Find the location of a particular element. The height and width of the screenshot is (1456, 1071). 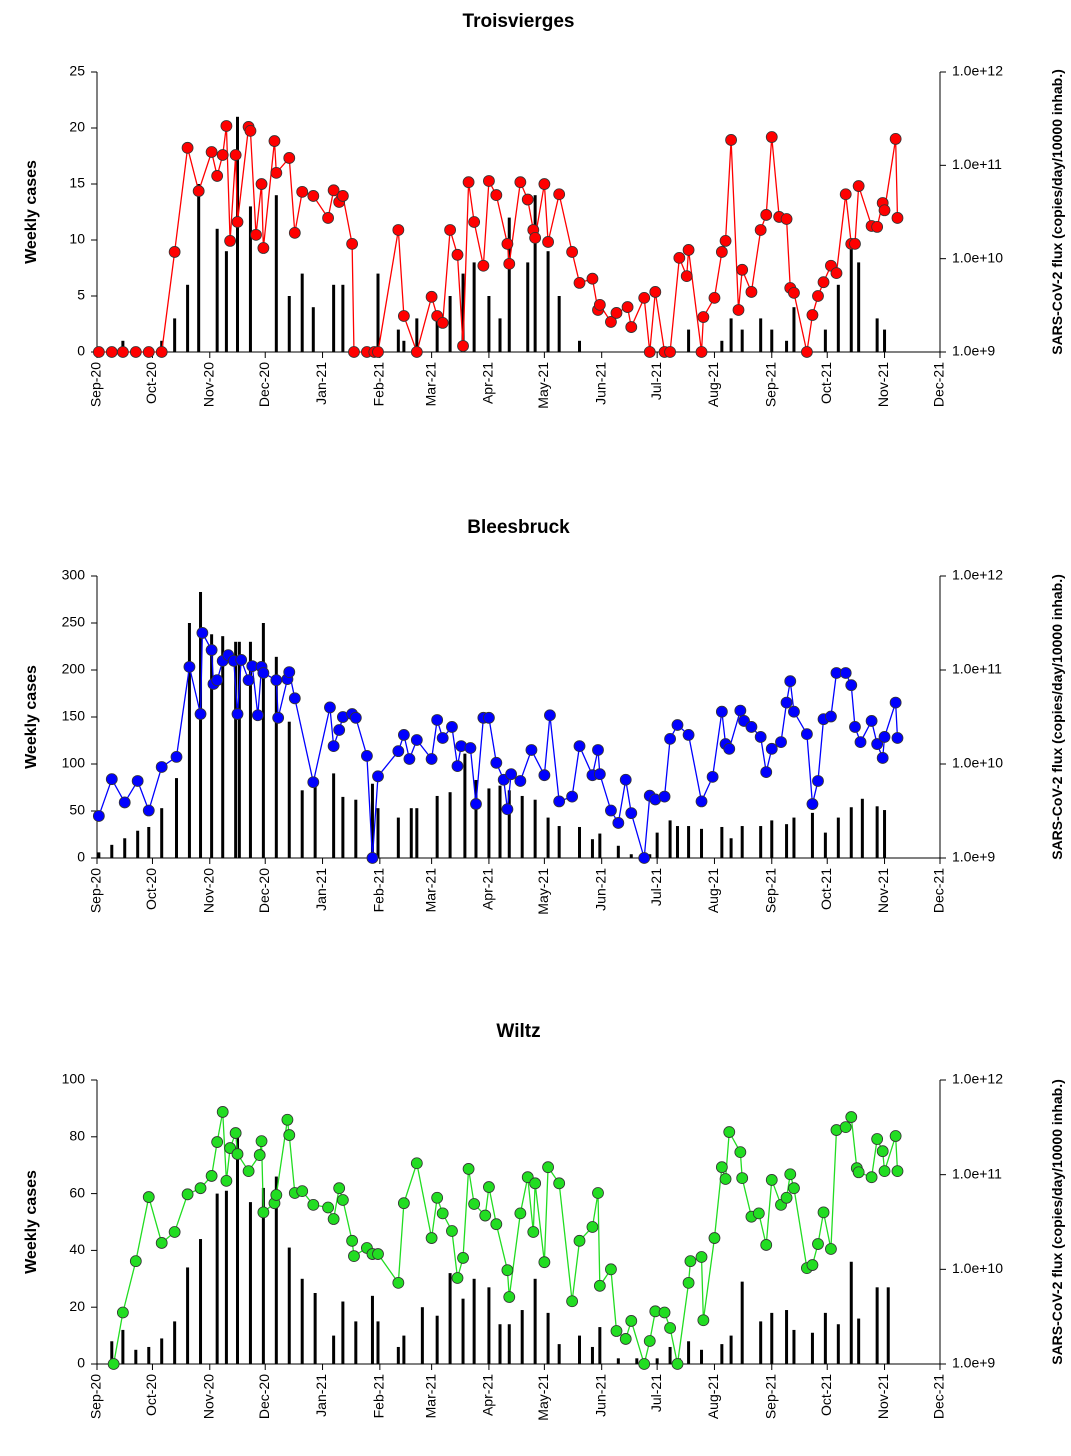

x-tick-label: Dec-20 is located at coordinates (264, 1396).